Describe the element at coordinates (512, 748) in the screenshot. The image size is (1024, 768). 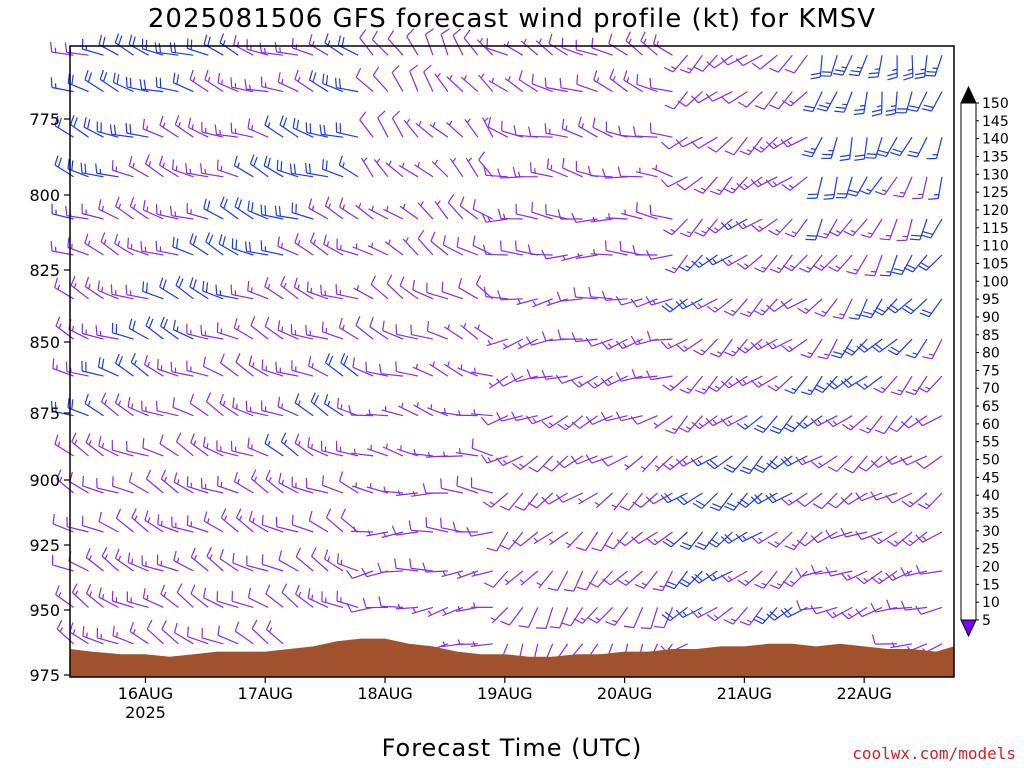
I see `x-axis-label: Forecast Time (UTC)` at that location.